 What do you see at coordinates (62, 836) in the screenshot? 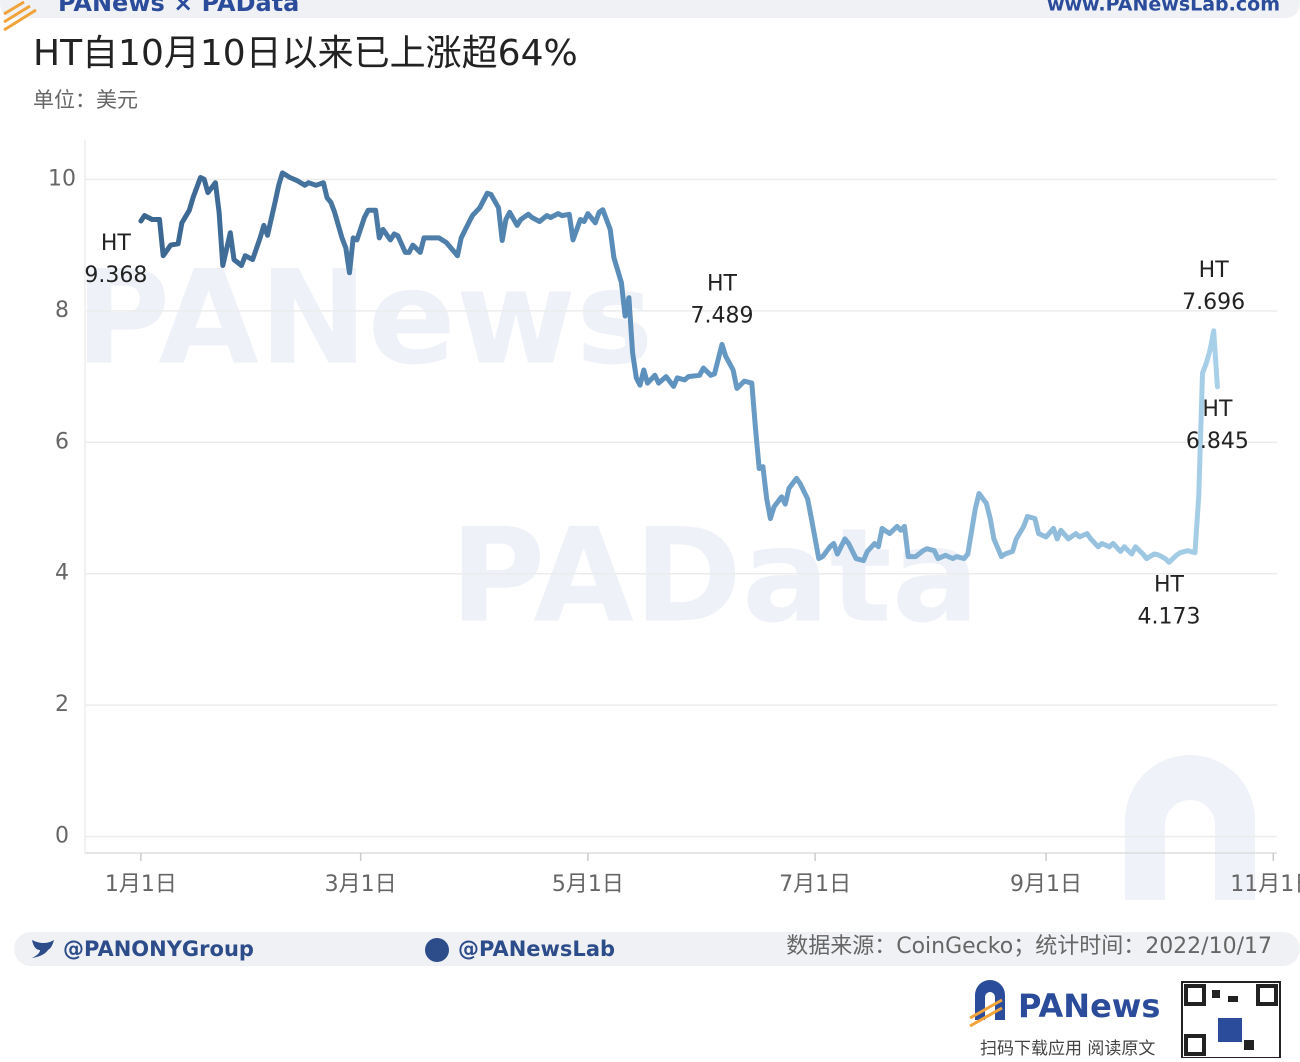
I see `y-tick-label: 0` at bounding box center [62, 836].